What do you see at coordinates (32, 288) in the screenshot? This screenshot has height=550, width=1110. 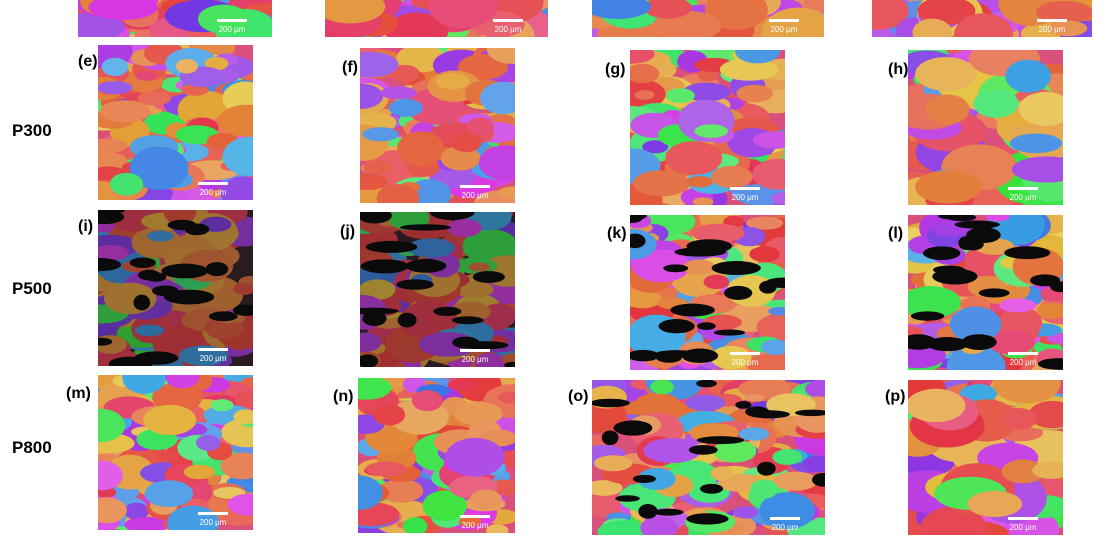 I see `row-label: P500` at bounding box center [32, 288].